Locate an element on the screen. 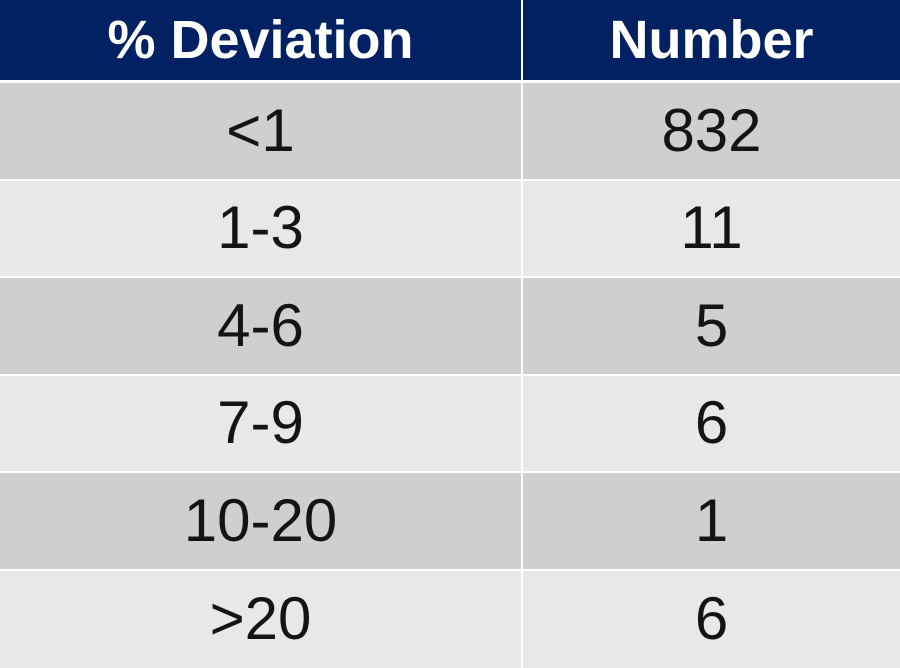  number-cell: 1 is located at coordinates (711, 522).